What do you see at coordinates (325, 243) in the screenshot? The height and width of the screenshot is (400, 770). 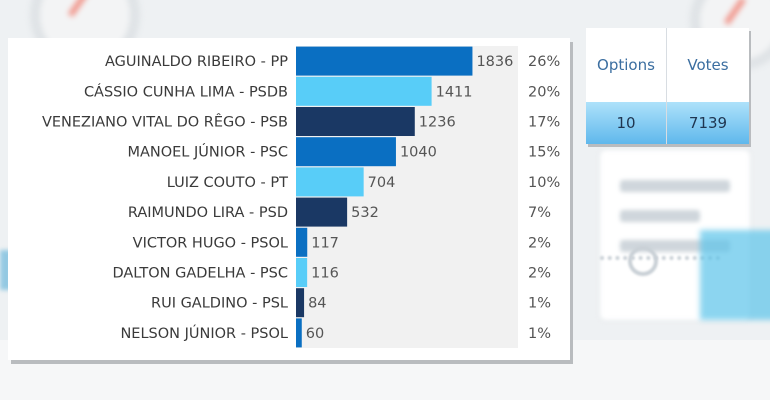 I see `bar-value-label: 117` at bounding box center [325, 243].